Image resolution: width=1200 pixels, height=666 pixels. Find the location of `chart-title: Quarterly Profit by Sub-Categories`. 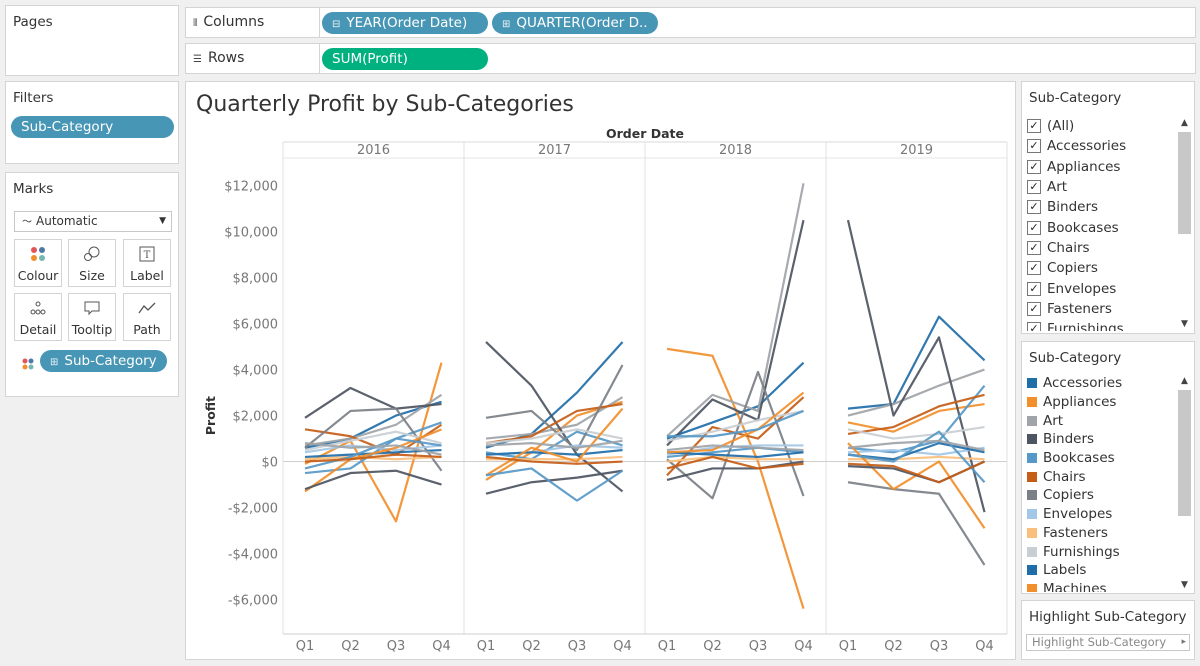

chart-title: Quarterly Profit by Sub-Categories is located at coordinates (385, 104).